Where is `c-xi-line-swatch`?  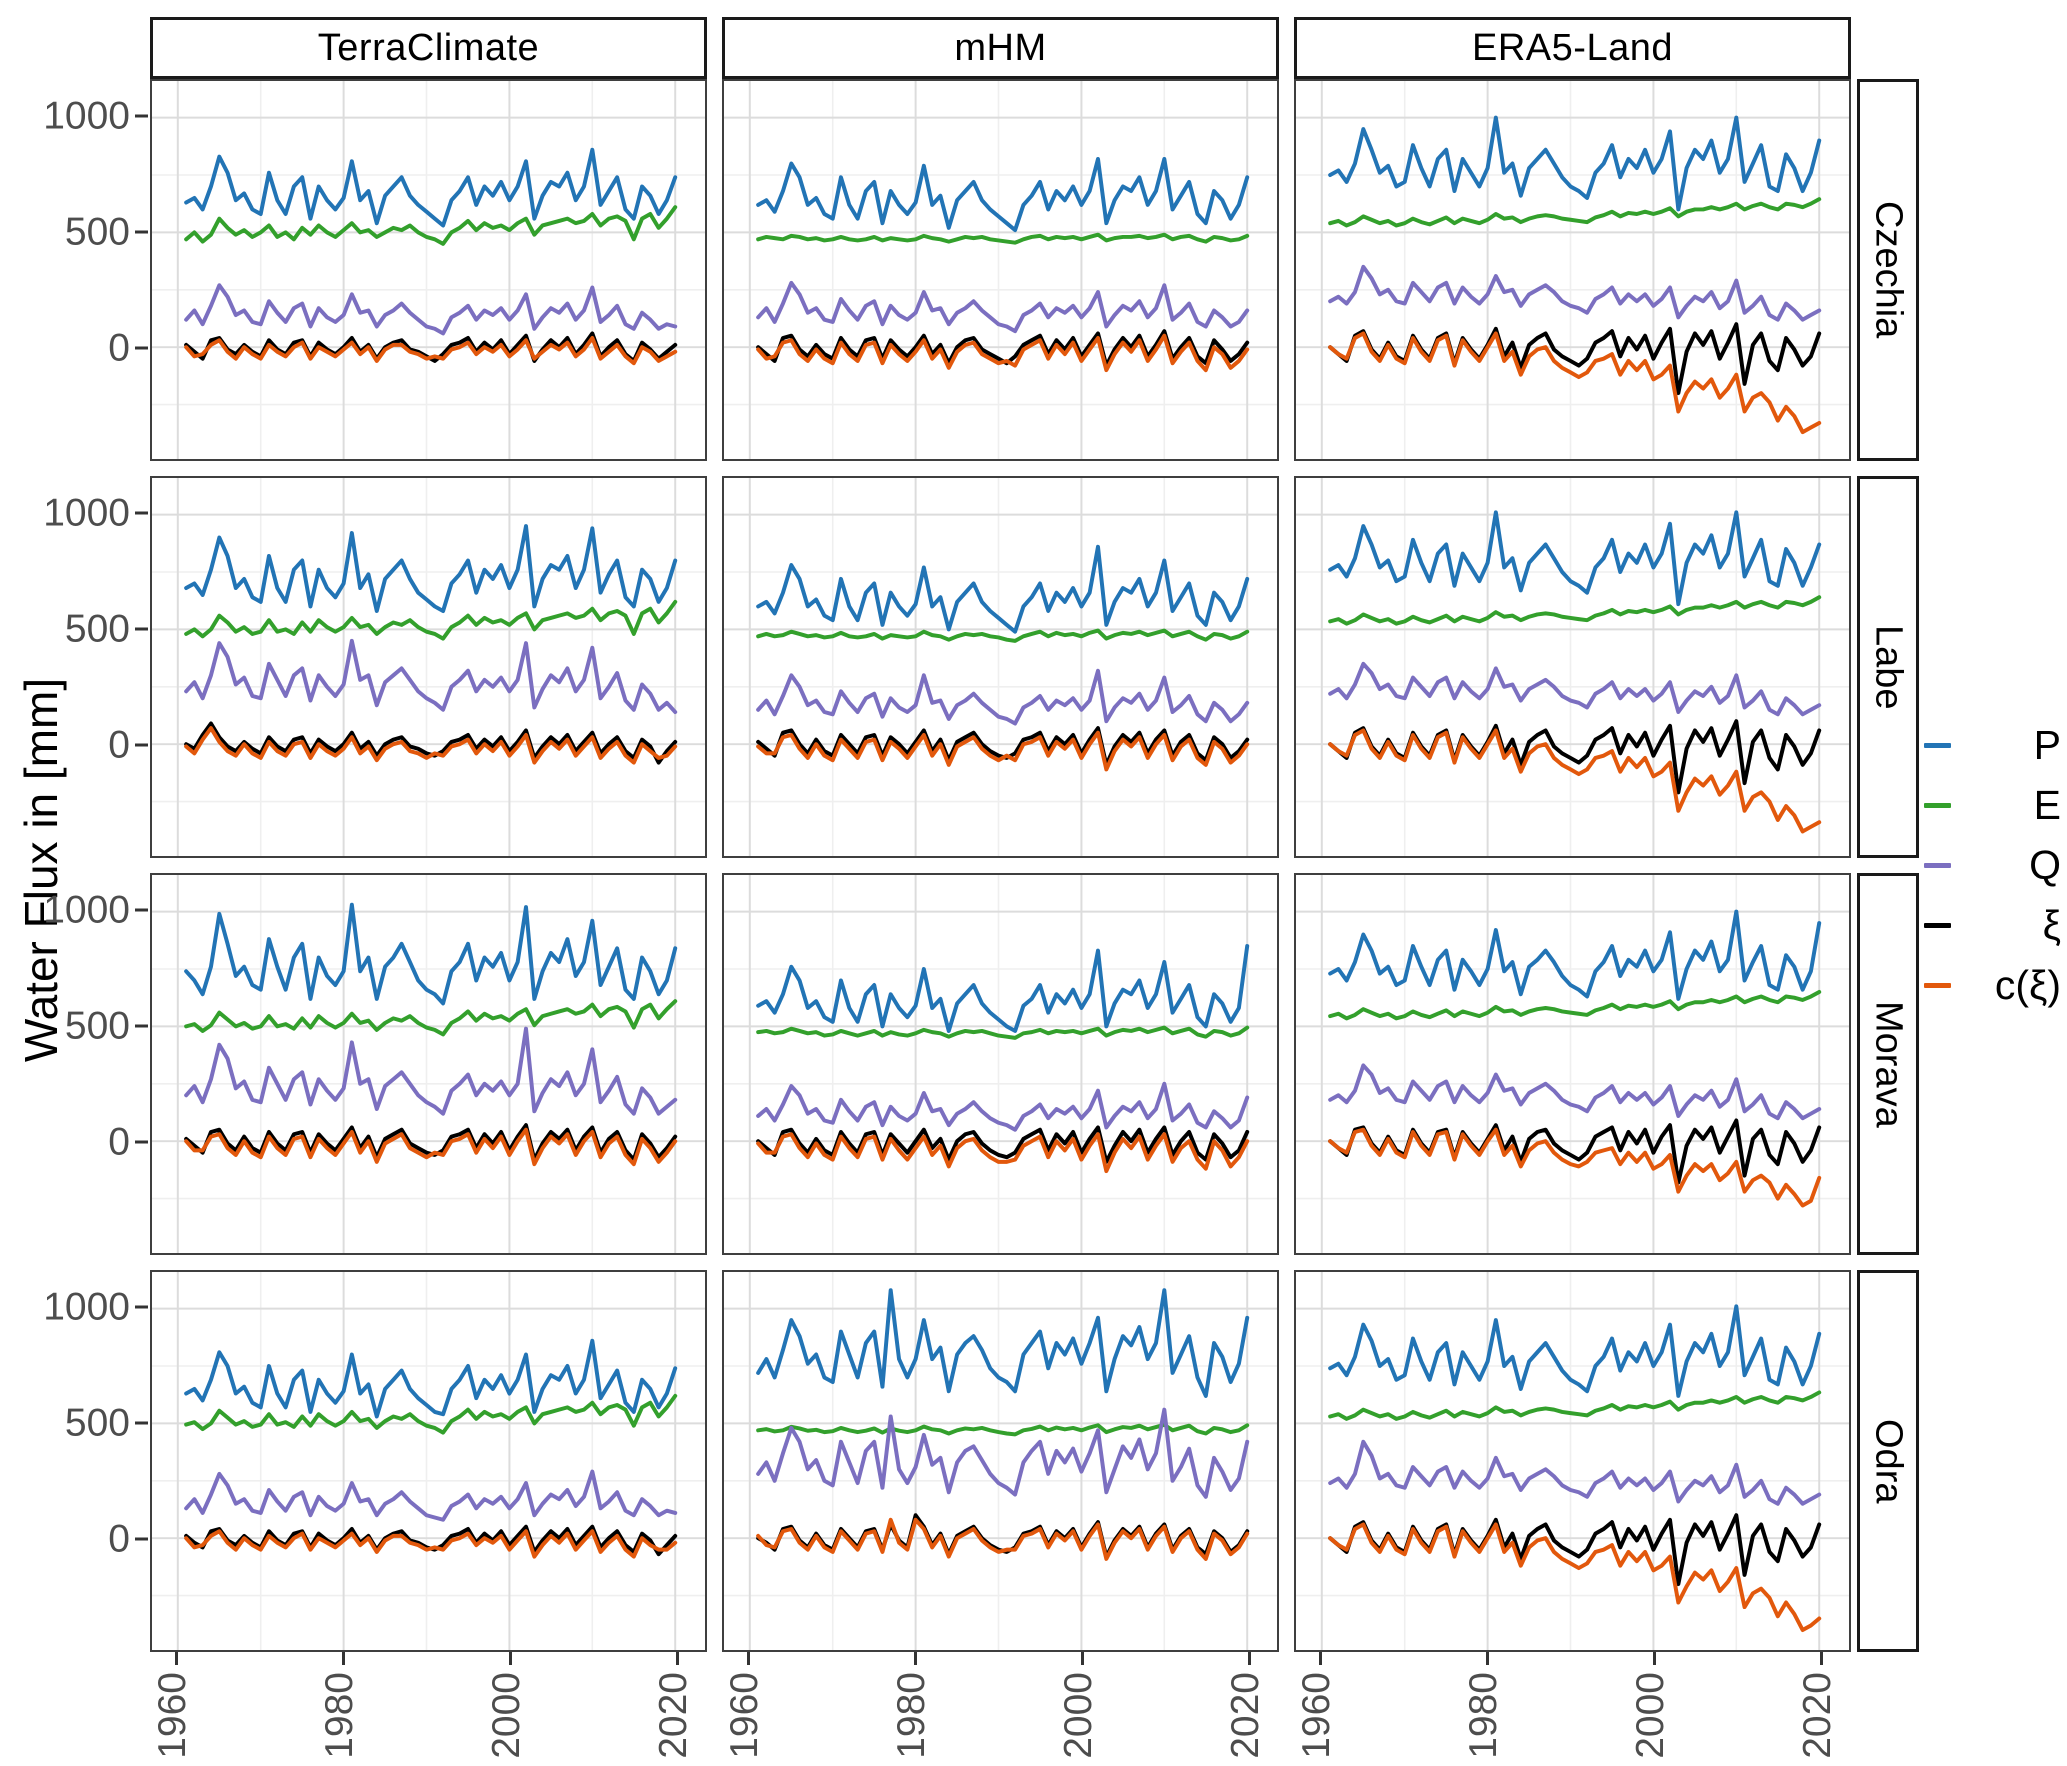 c-xi-line-swatch is located at coordinates (1937, 986).